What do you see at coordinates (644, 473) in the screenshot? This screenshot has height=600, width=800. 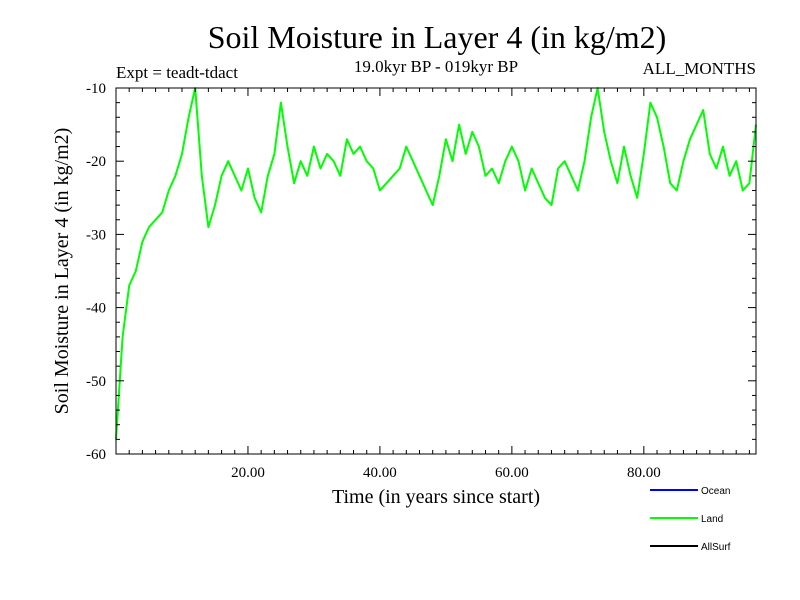 I see `x-tick-label: 80.00` at bounding box center [644, 473].